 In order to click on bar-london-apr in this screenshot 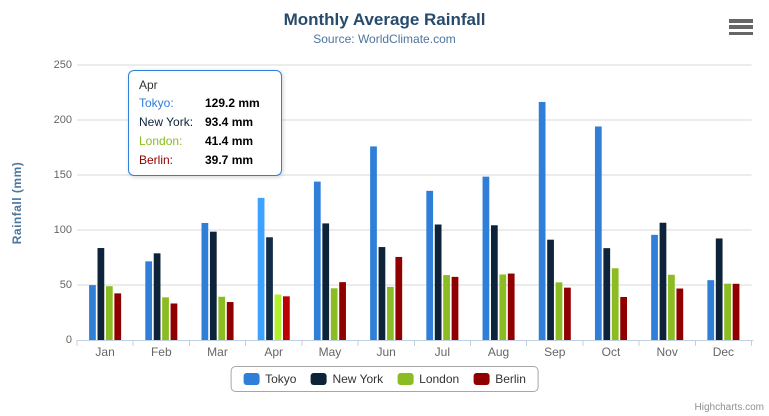, I will do `click(278, 317)`.